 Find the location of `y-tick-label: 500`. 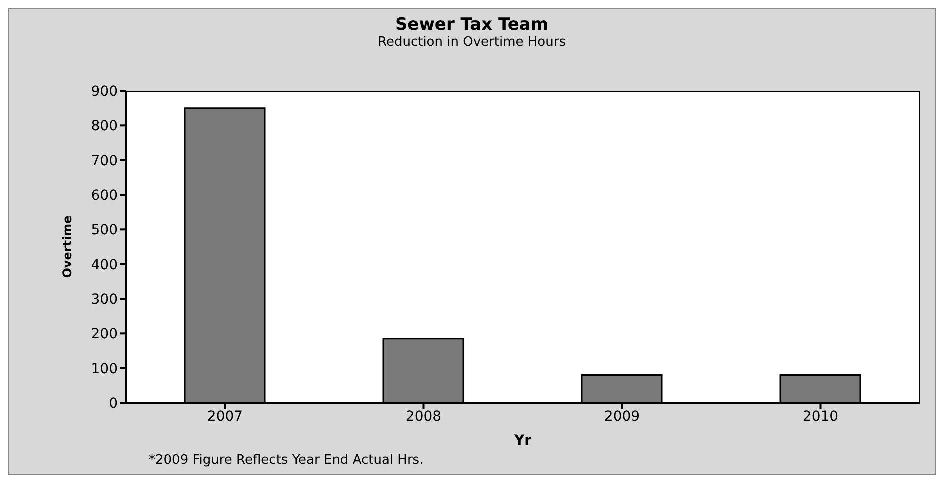

y-tick-label: 500 is located at coordinates (104, 230).